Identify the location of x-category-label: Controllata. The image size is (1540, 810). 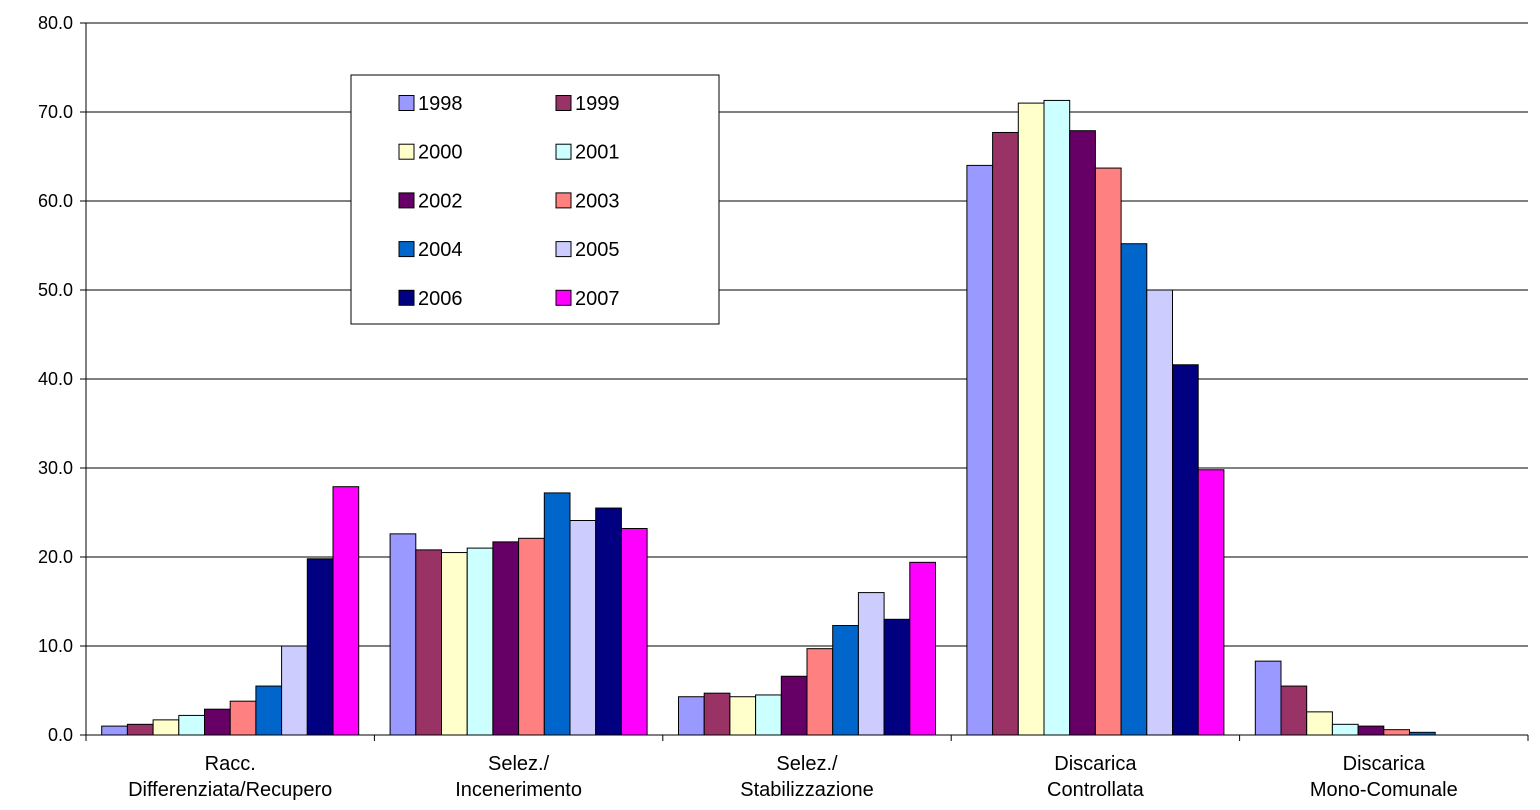
(1096, 790).